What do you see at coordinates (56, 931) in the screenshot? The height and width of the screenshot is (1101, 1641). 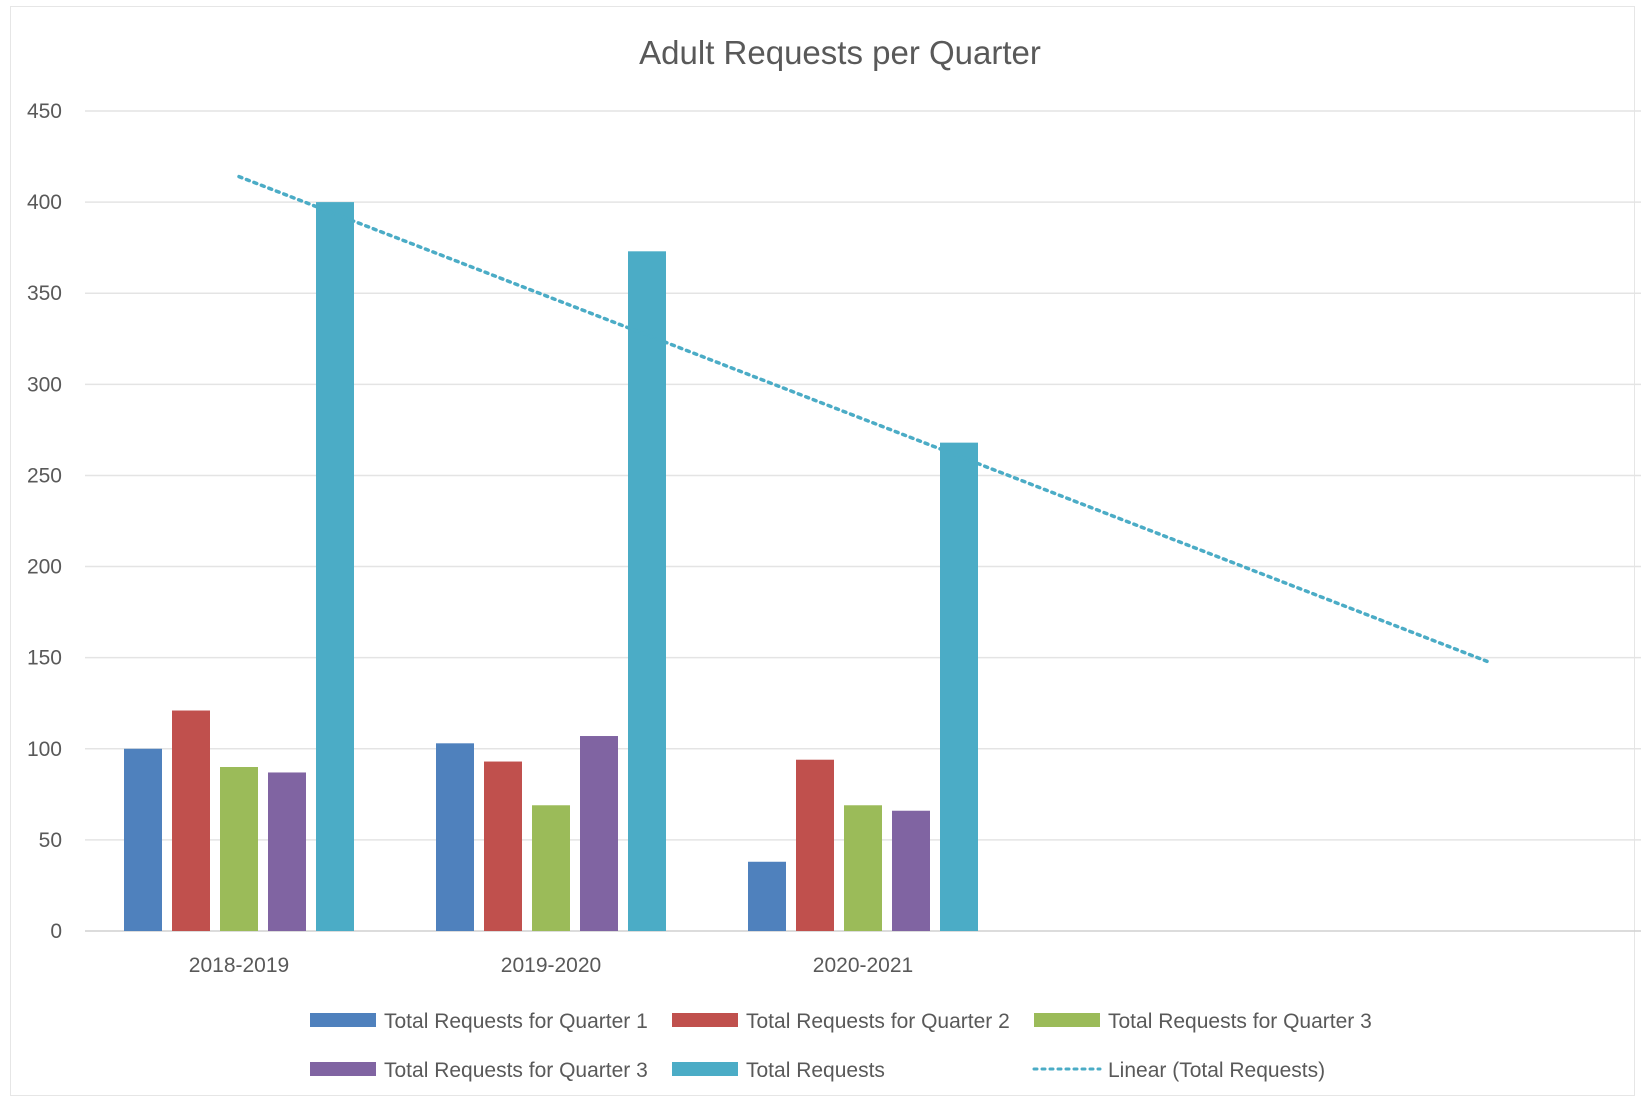 I see `y-tick-label: 0` at bounding box center [56, 931].